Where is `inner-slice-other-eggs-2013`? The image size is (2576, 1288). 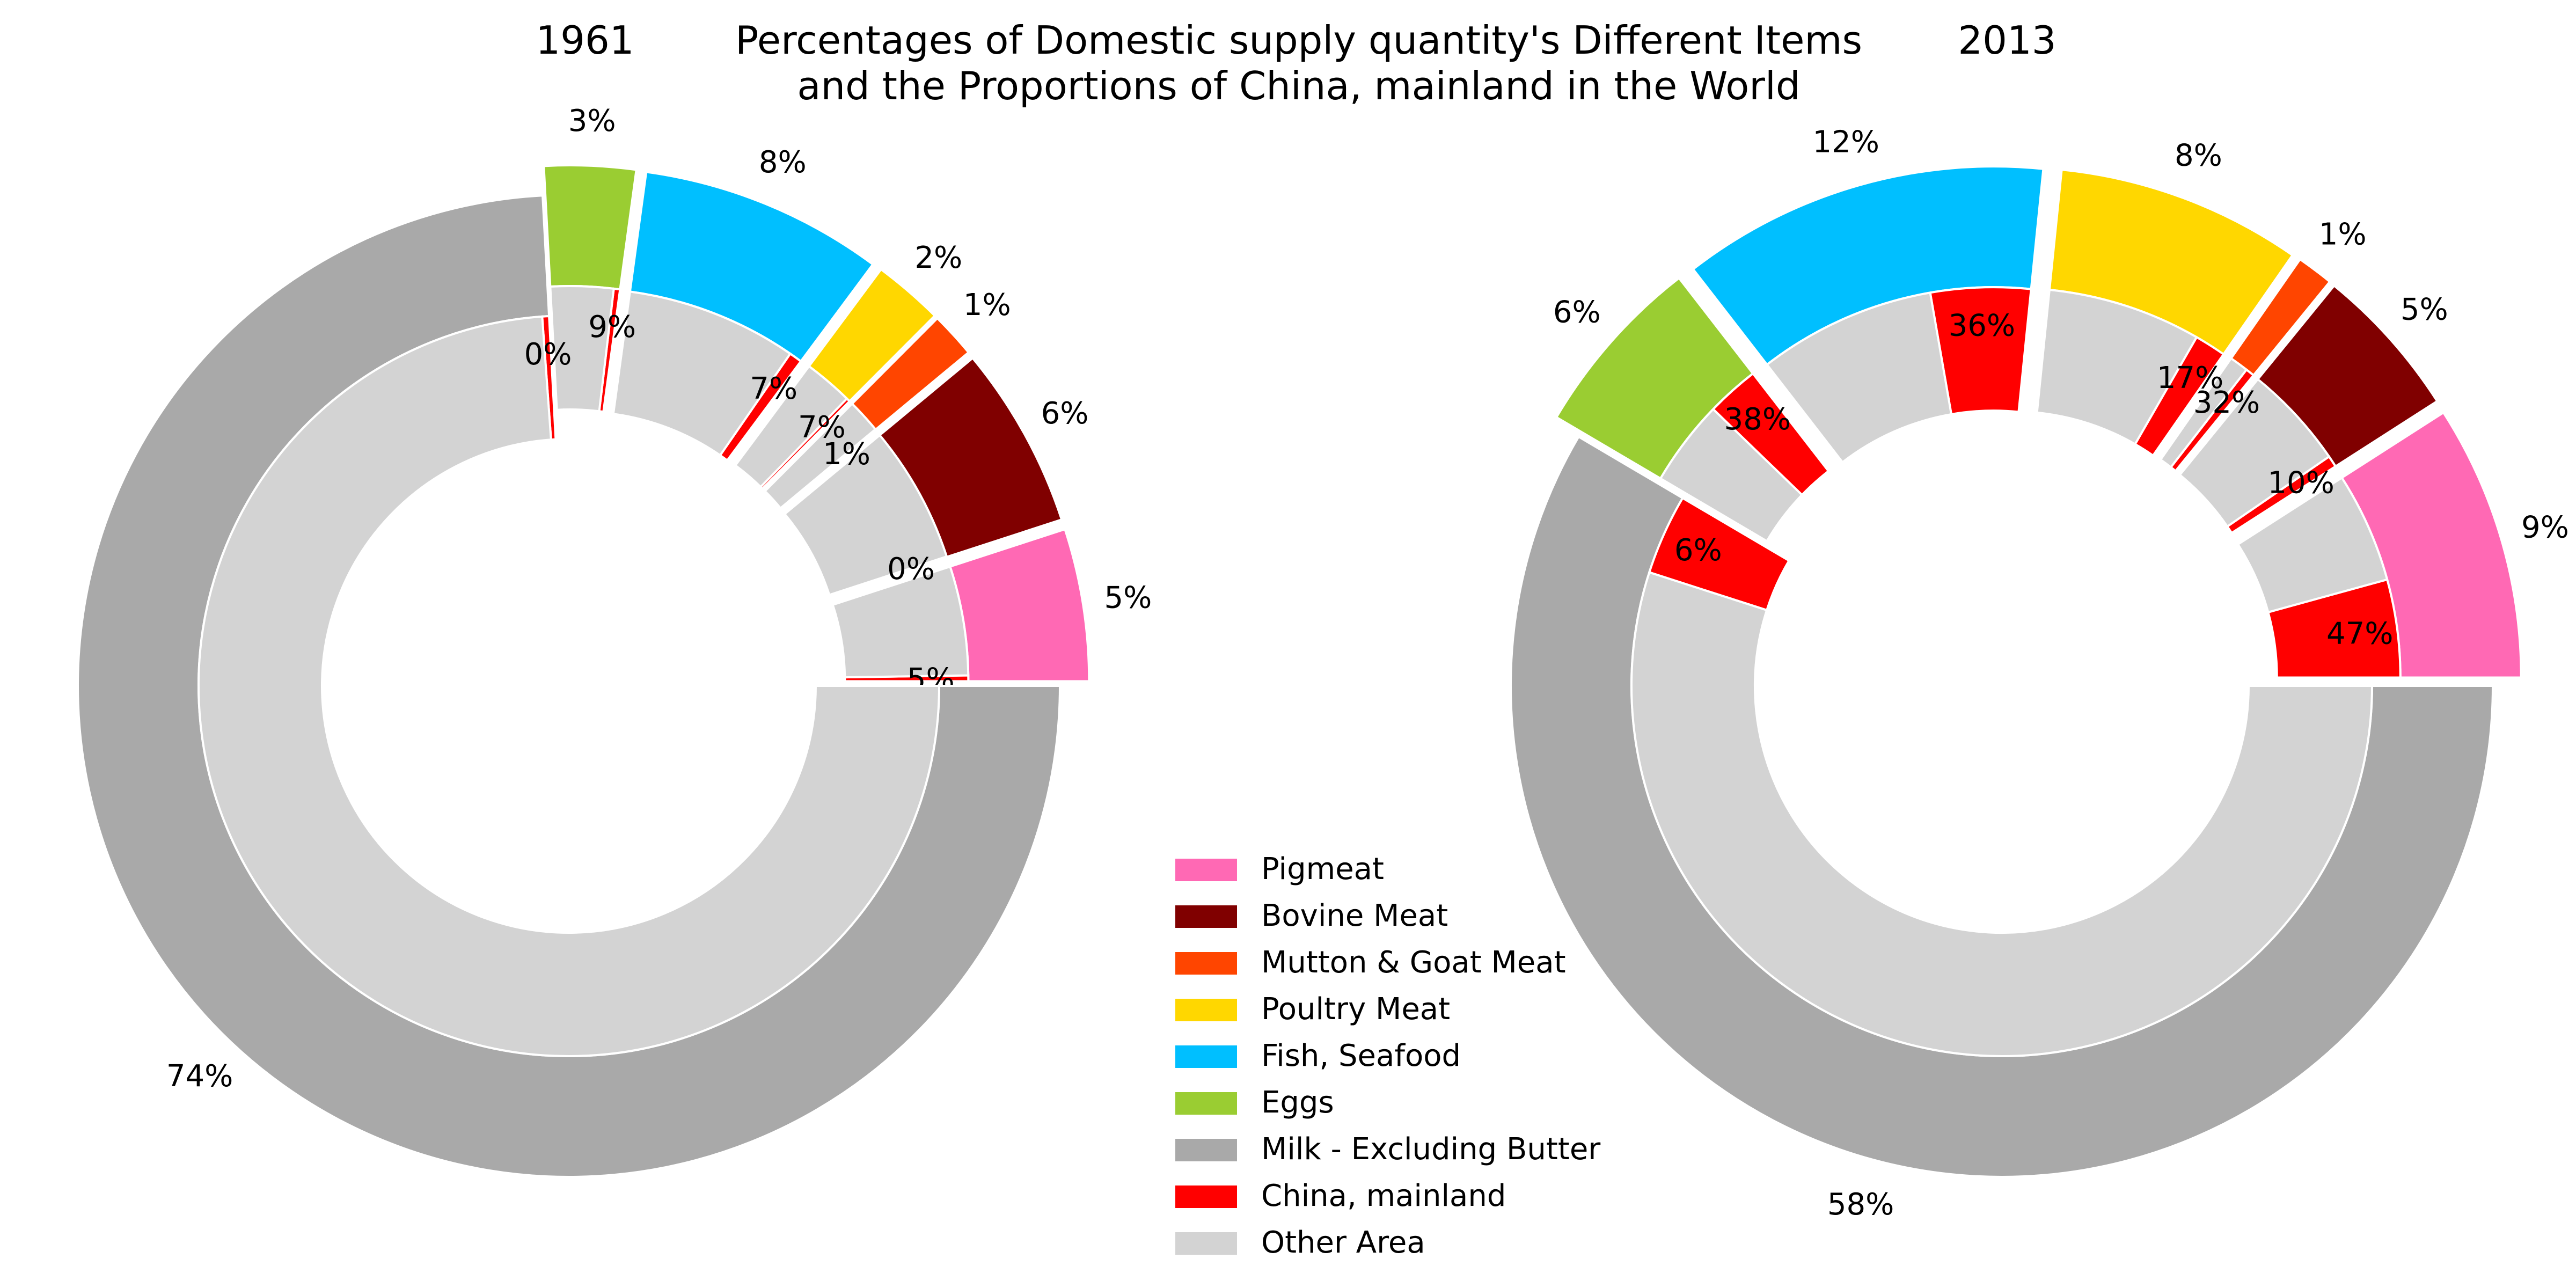 inner-slice-other-eggs-2013 is located at coordinates (1731, 475).